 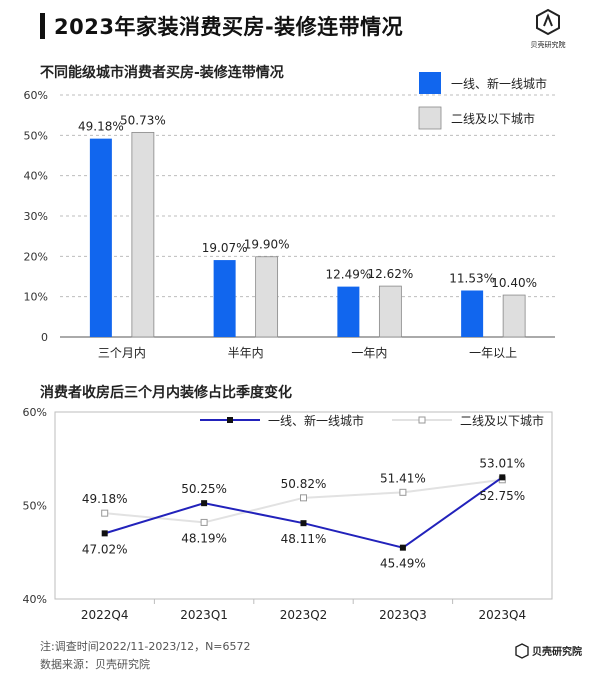 I want to click on bar-y-tick-label: 60%, so click(x=36, y=95).